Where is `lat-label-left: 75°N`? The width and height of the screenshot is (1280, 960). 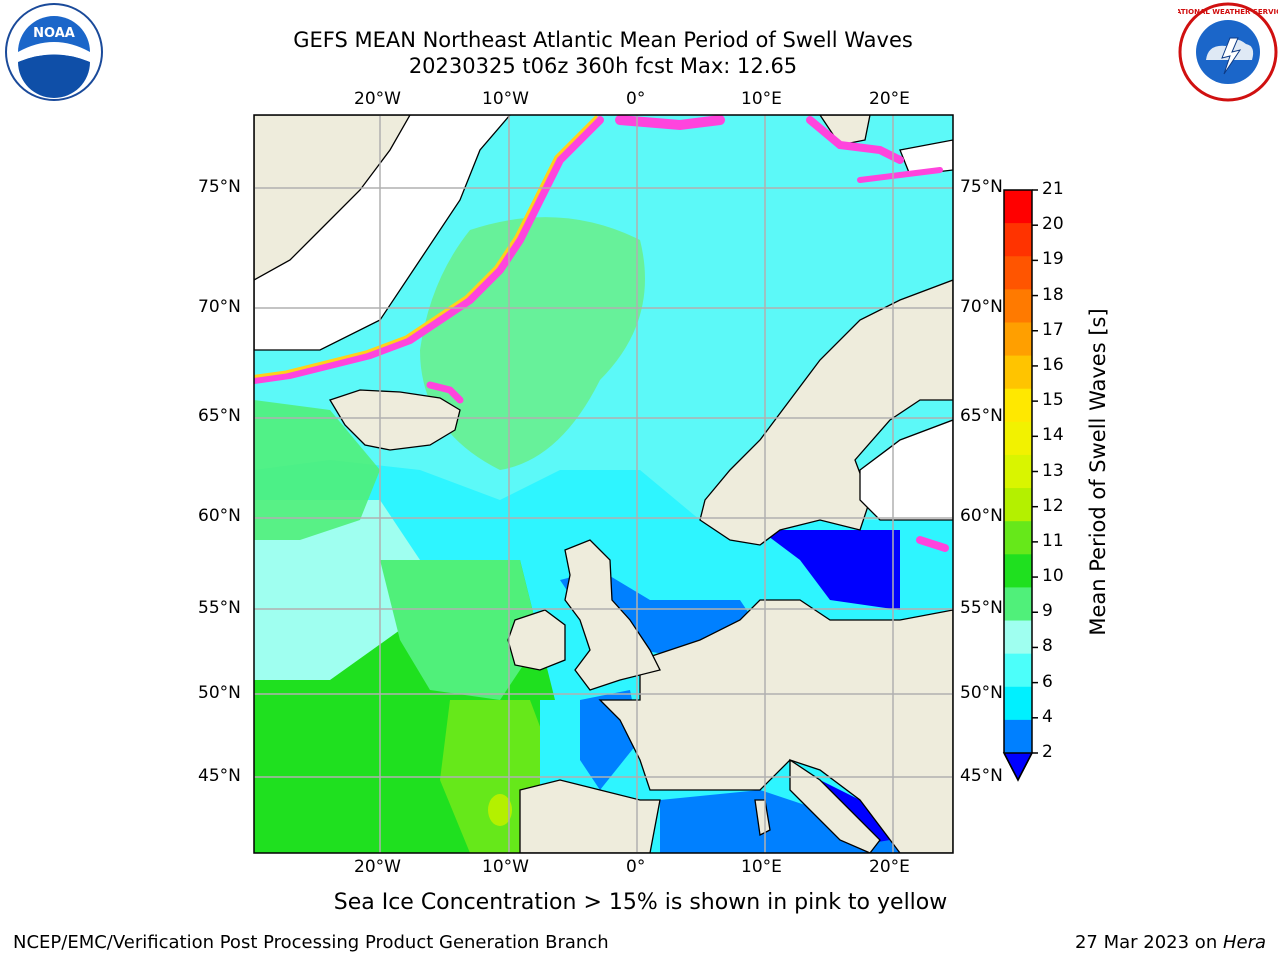
lat-label-left: 75°N is located at coordinates (219, 187).